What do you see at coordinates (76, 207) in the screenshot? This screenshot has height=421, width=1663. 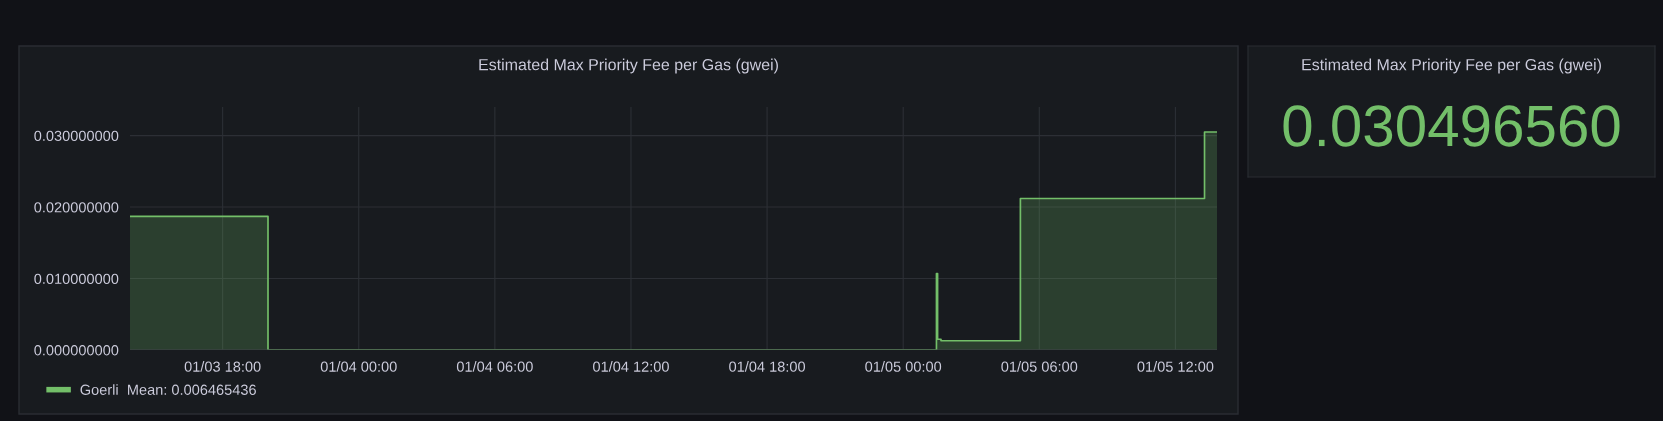 I see `y-tick-label: 0.020000000` at bounding box center [76, 207].